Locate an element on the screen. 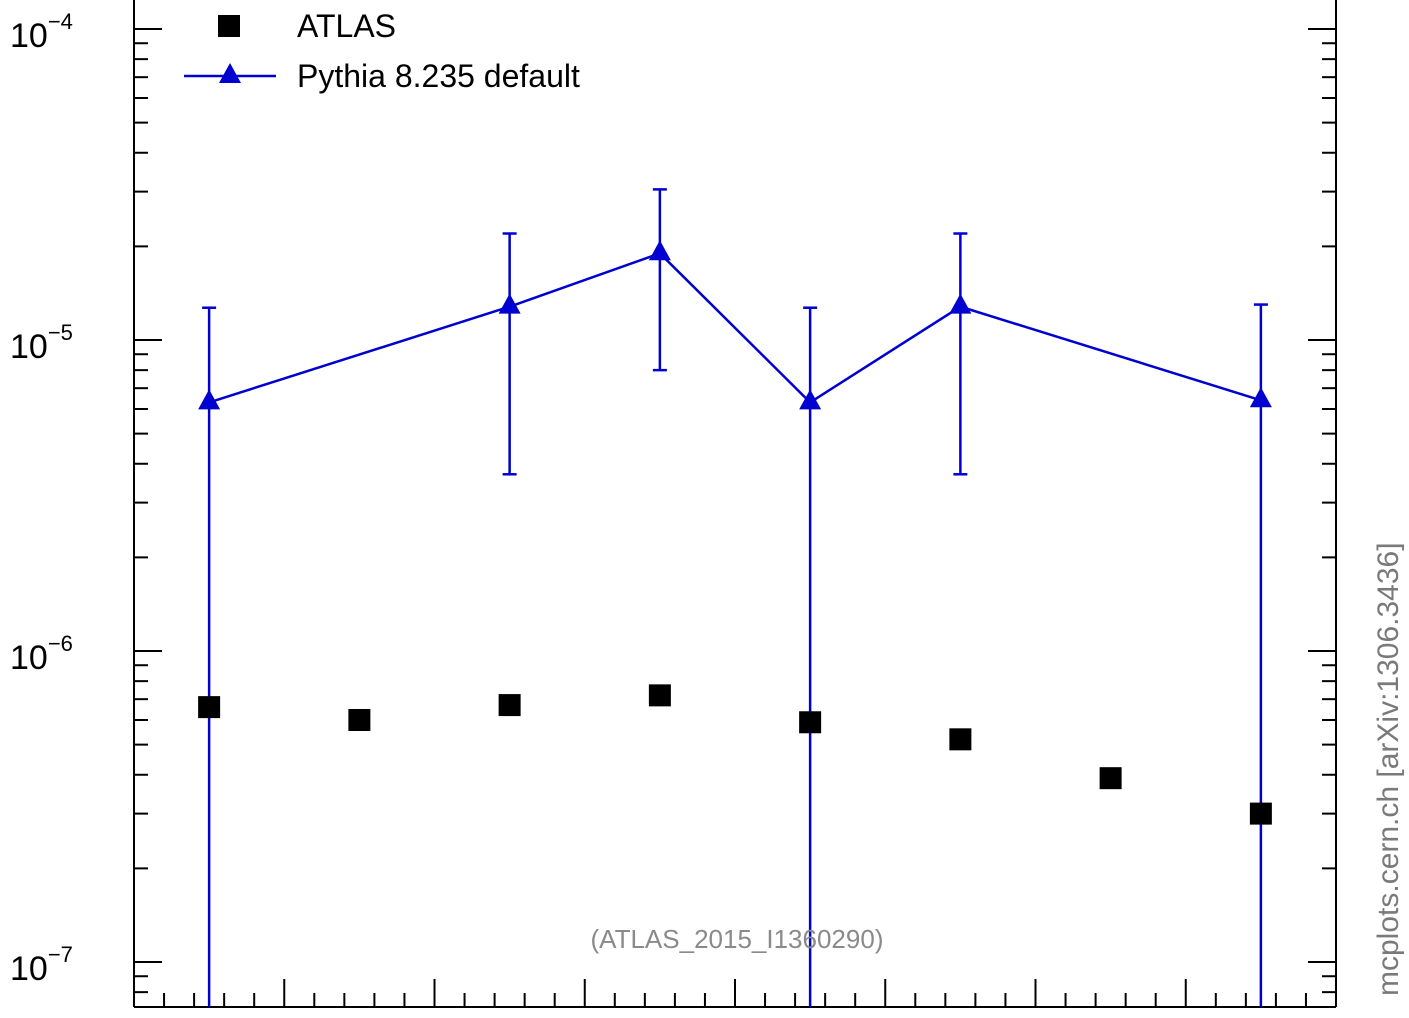 The image size is (1409, 1018). y-tick-label: 10⁻⁶ is located at coordinates (41, 654).